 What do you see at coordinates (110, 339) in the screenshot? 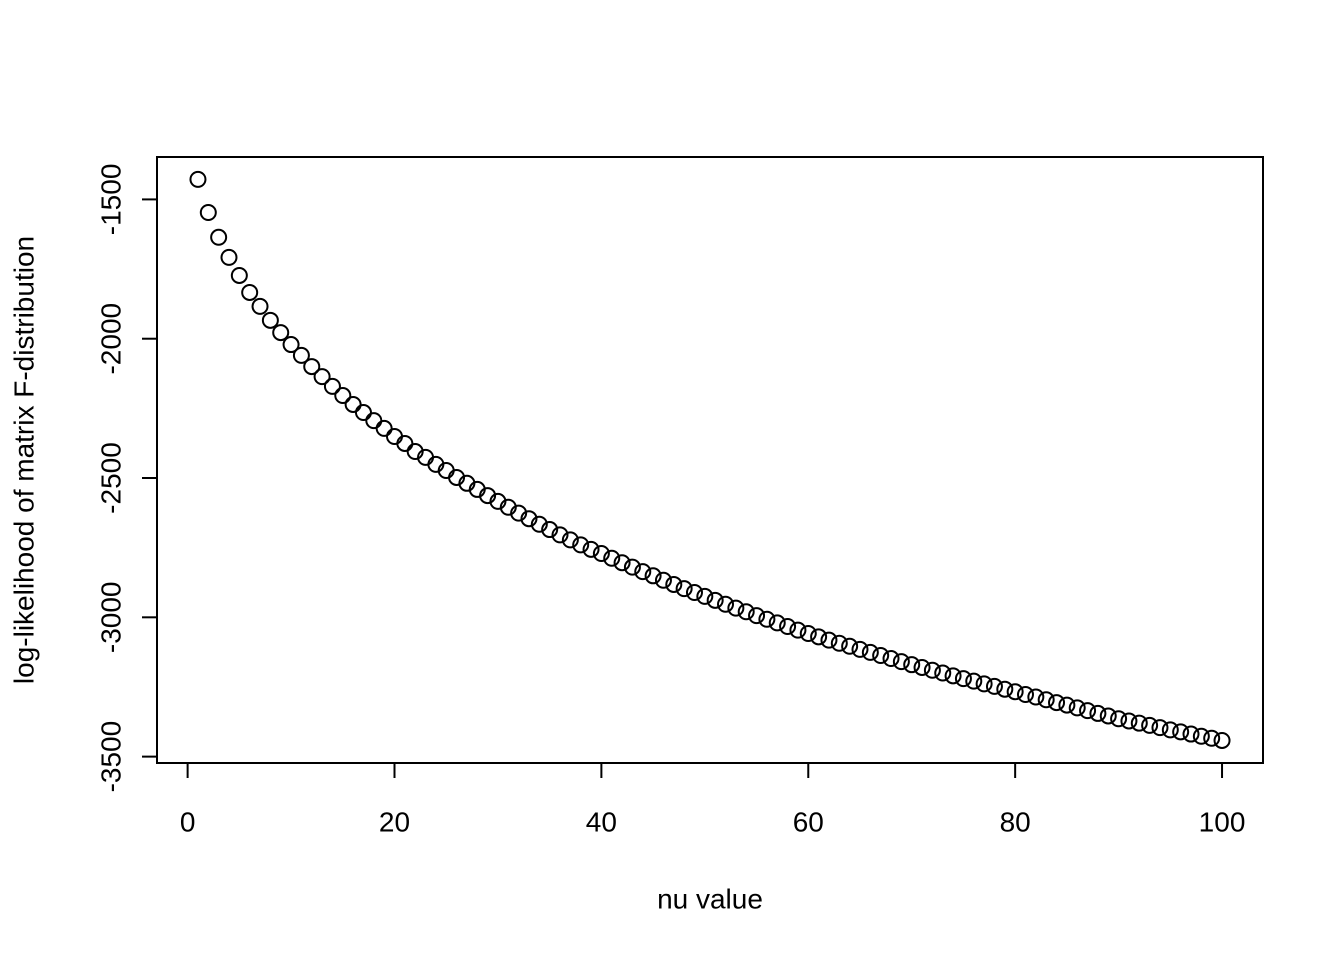
I see `y-tick-label: -2000` at bounding box center [110, 339].